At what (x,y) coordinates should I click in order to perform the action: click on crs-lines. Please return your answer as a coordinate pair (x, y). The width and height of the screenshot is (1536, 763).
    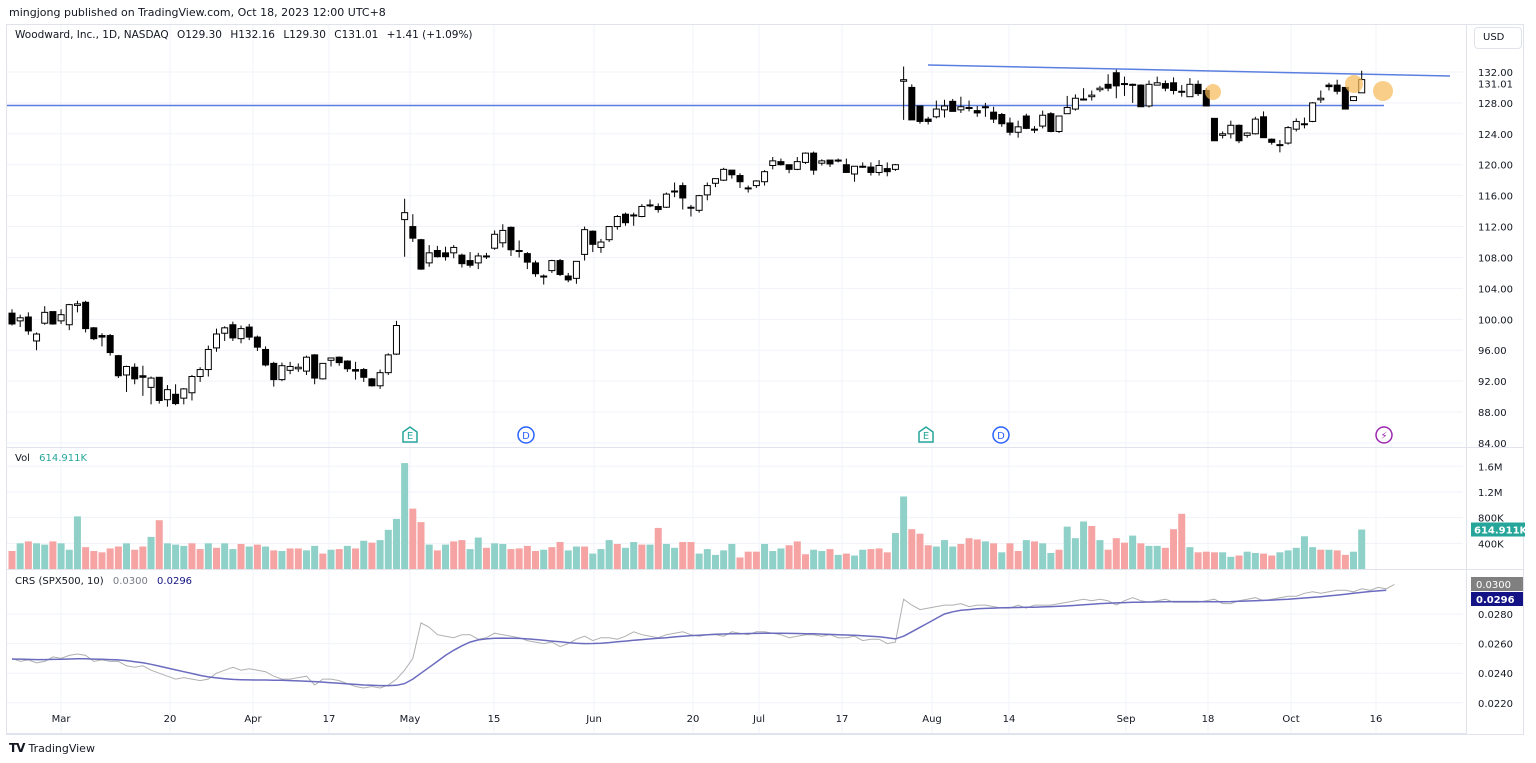
    Looking at the image, I should click on (703, 636).